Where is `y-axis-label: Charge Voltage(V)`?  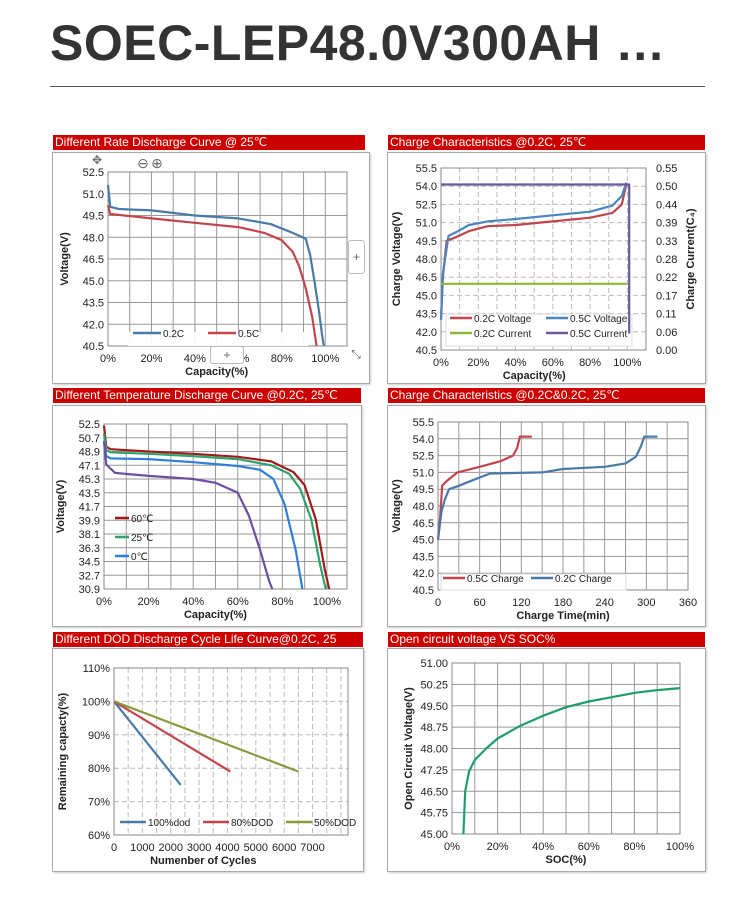
y-axis-label: Charge Voltage(V) is located at coordinates (397, 258).